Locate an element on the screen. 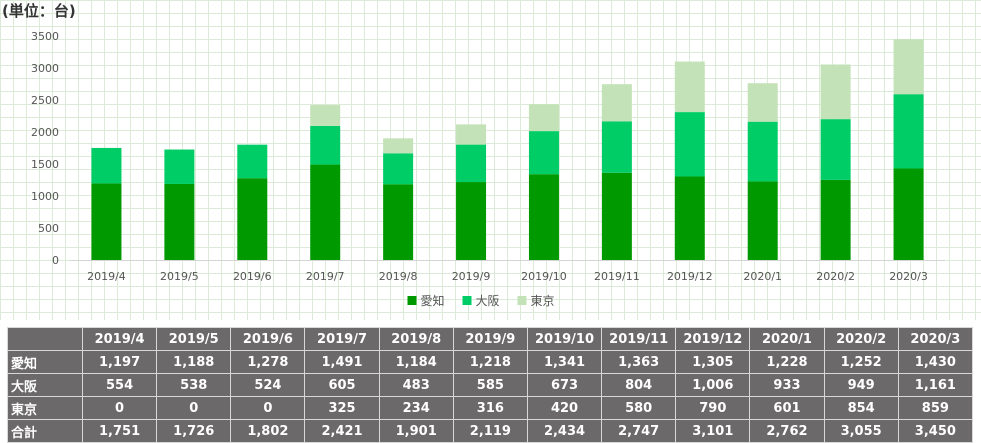 The height and width of the screenshot is (443, 981). table-cell: 1,006 is located at coordinates (713, 385).